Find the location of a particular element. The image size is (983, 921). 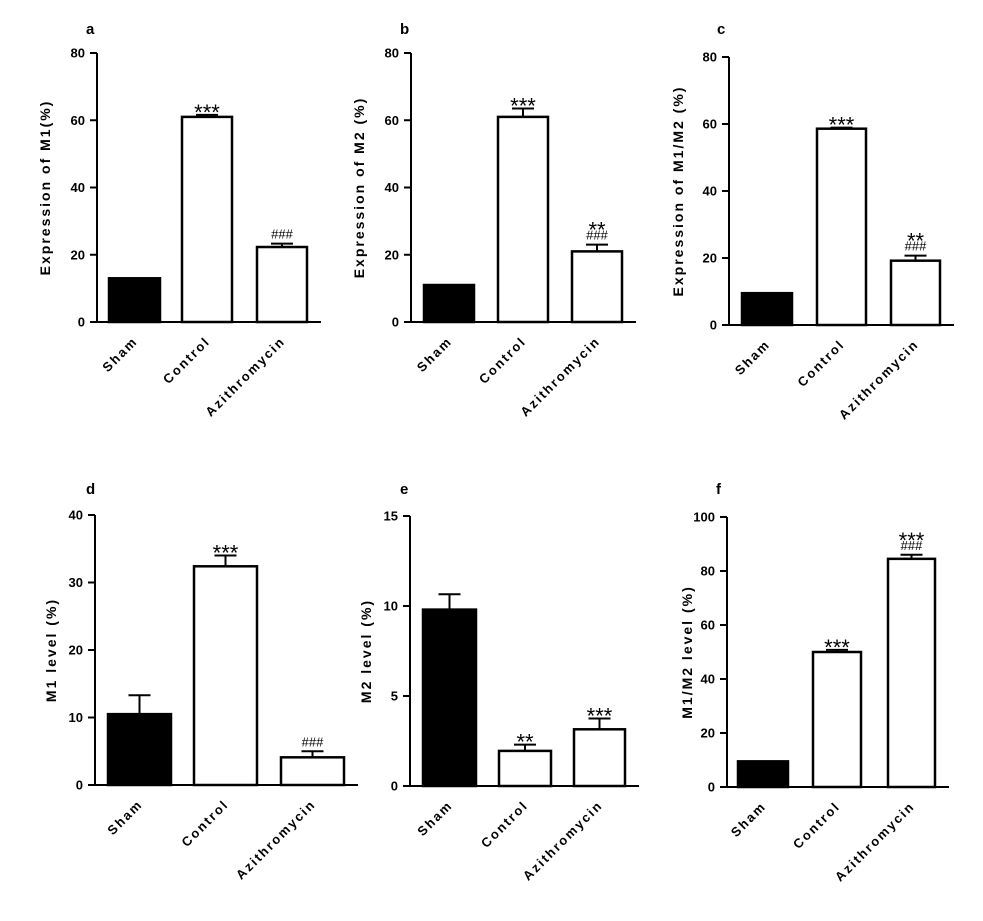

y-axis-label: Expression of M1/M2 (%) is located at coordinates (678, 191).